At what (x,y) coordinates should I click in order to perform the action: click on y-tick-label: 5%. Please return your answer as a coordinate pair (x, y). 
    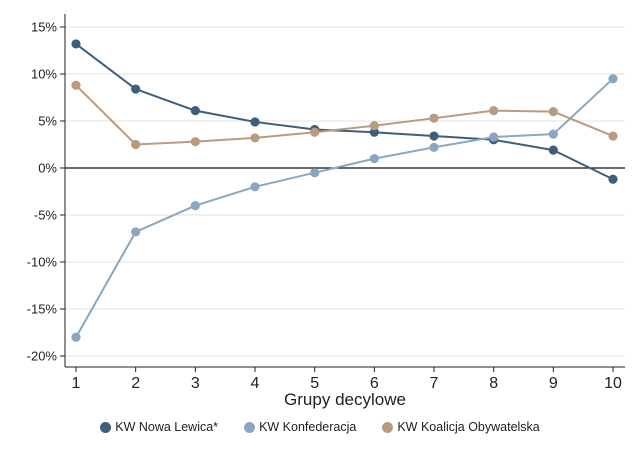
    Looking at the image, I should click on (47, 121).